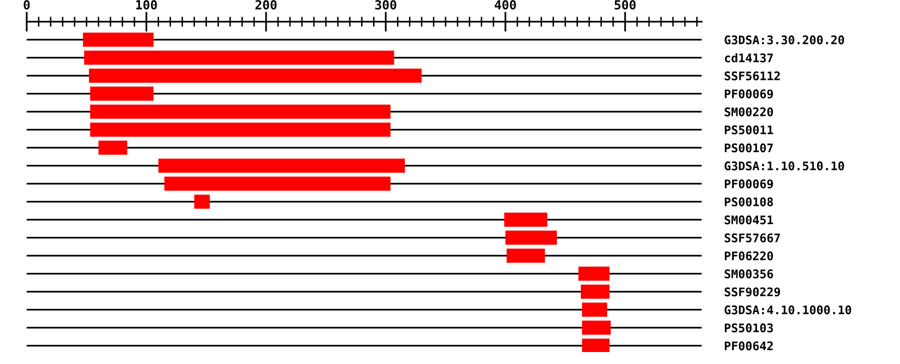 Image resolution: width=900 pixels, height=364 pixels. I want to click on y-tick-label: SM00356, so click(749, 273).